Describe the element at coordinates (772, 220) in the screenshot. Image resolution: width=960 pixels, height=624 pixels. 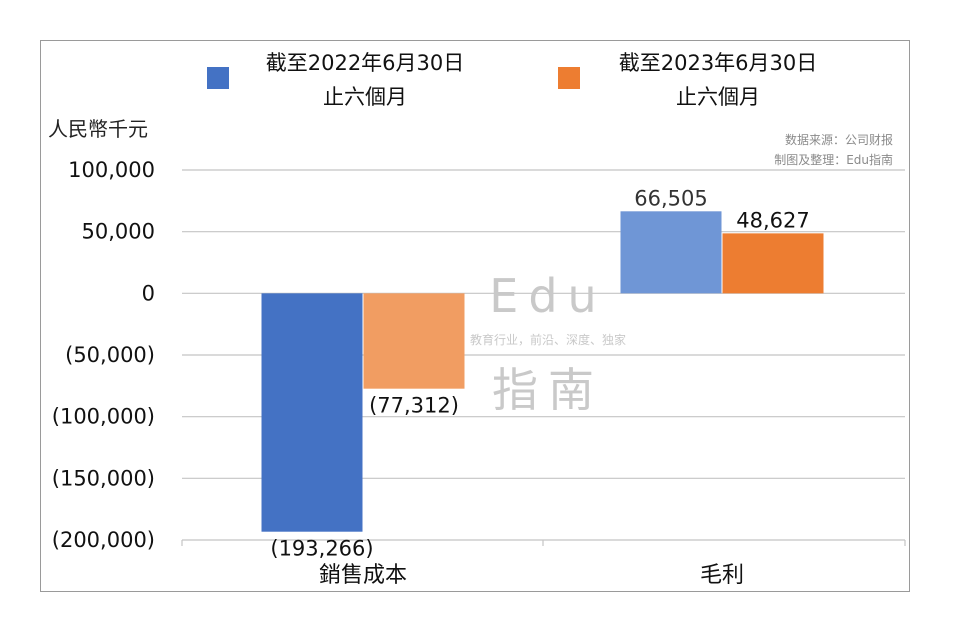
I see `bar-value-label: 48,627` at that location.